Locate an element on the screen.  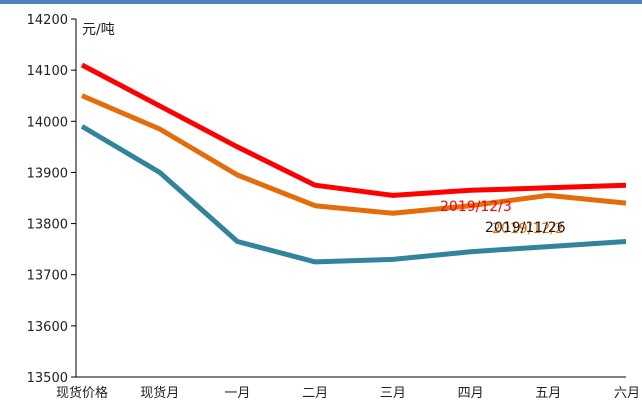
series-annotation: 2019/12/2 is located at coordinates (528, 229).